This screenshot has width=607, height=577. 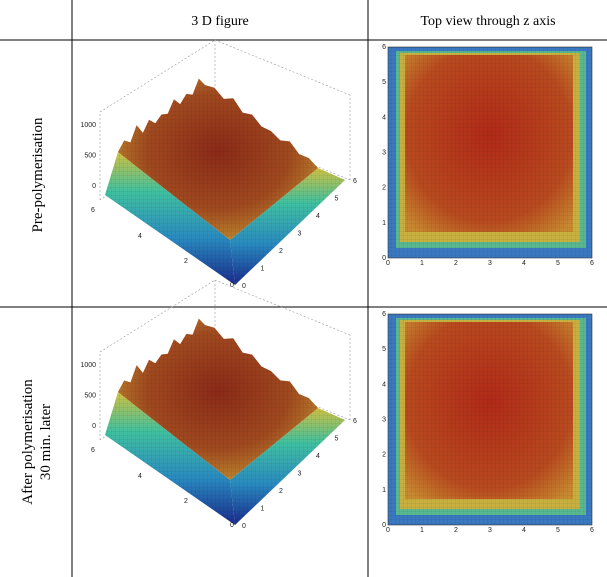 I want to click on row-label: After polymerisation, so click(x=28, y=442).